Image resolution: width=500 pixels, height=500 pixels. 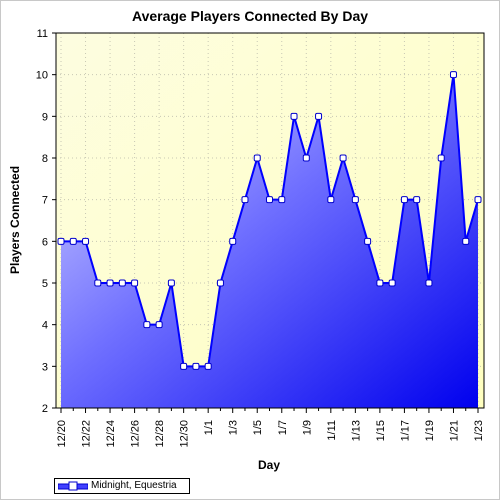 I want to click on y-tick-label: 8, so click(x=45, y=159).